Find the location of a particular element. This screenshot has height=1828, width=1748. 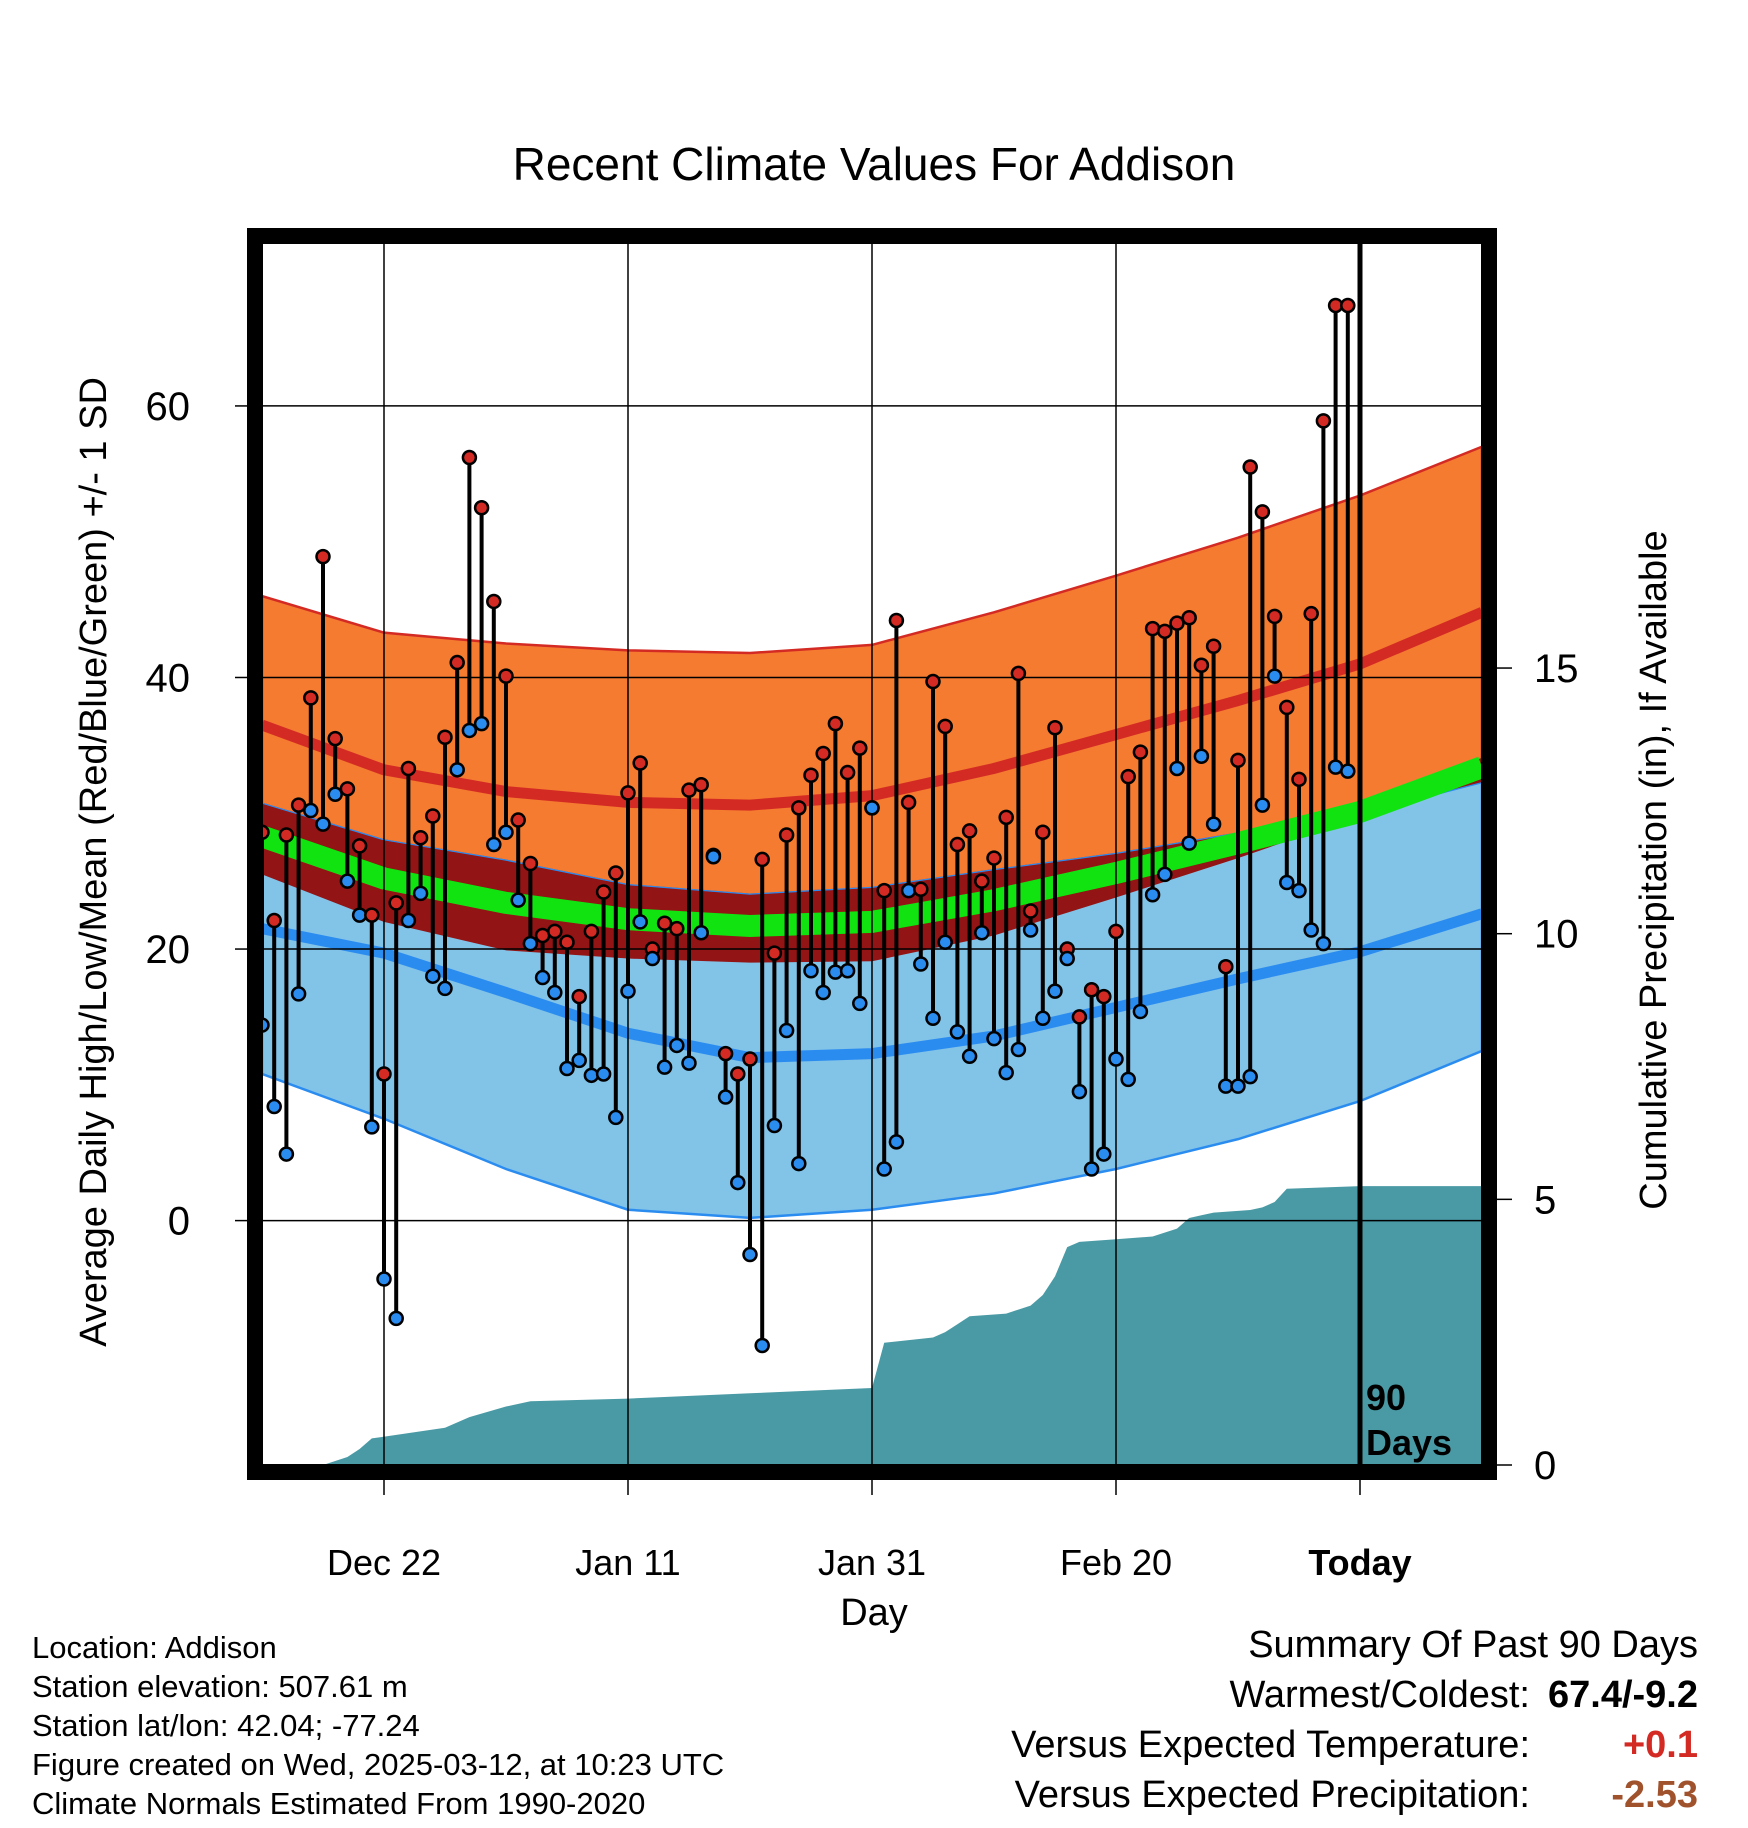

y-tick-label: 20 is located at coordinates (168, 950).